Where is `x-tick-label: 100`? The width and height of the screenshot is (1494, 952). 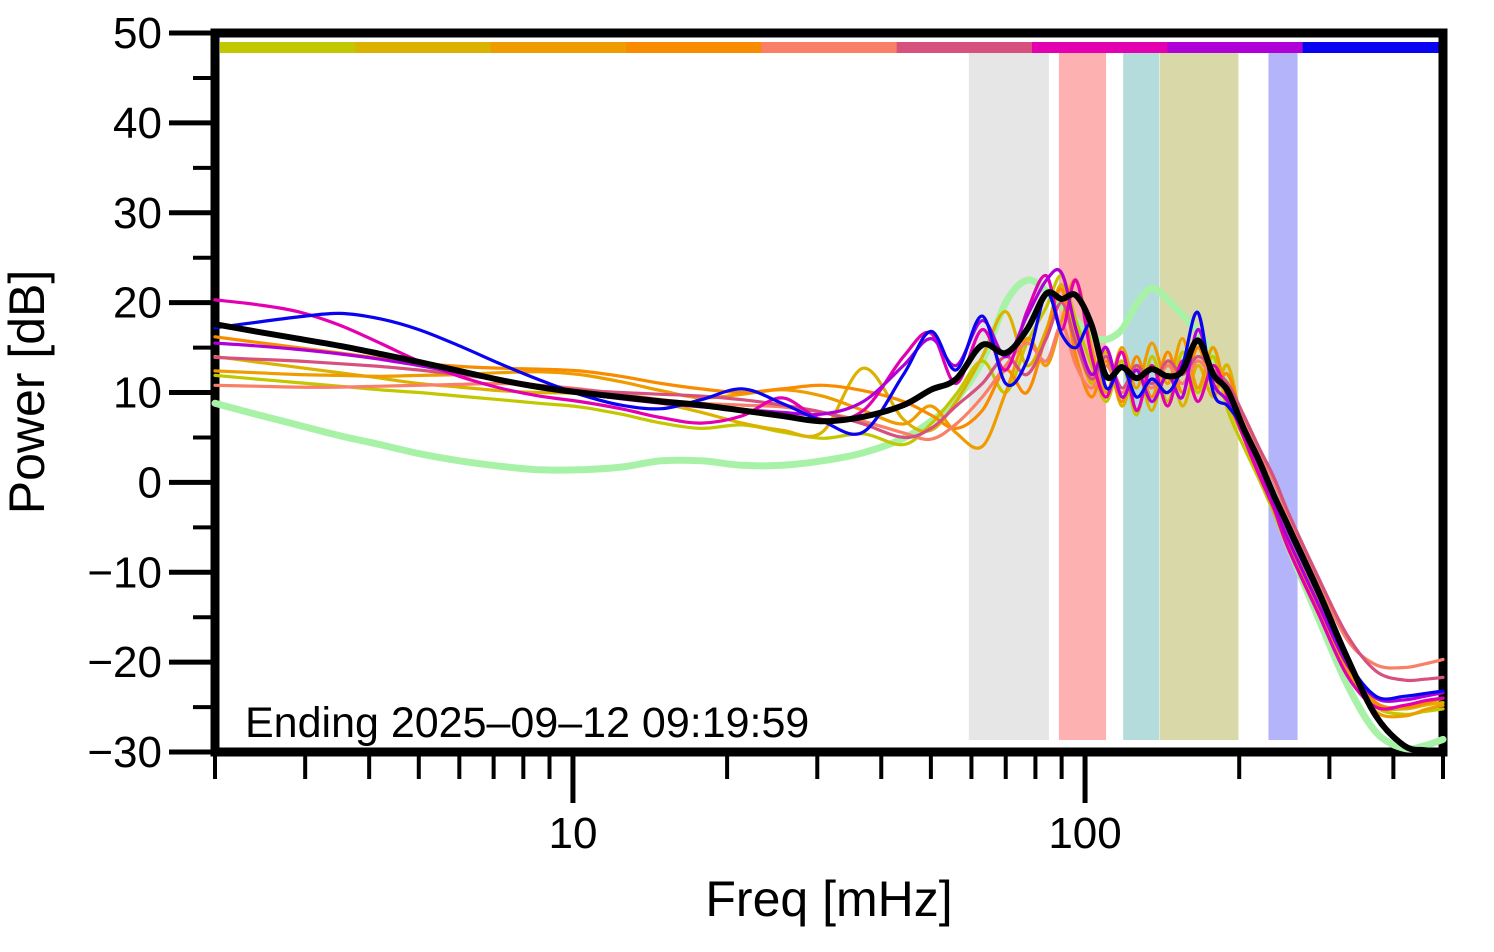 x-tick-label: 100 is located at coordinates (1084, 833).